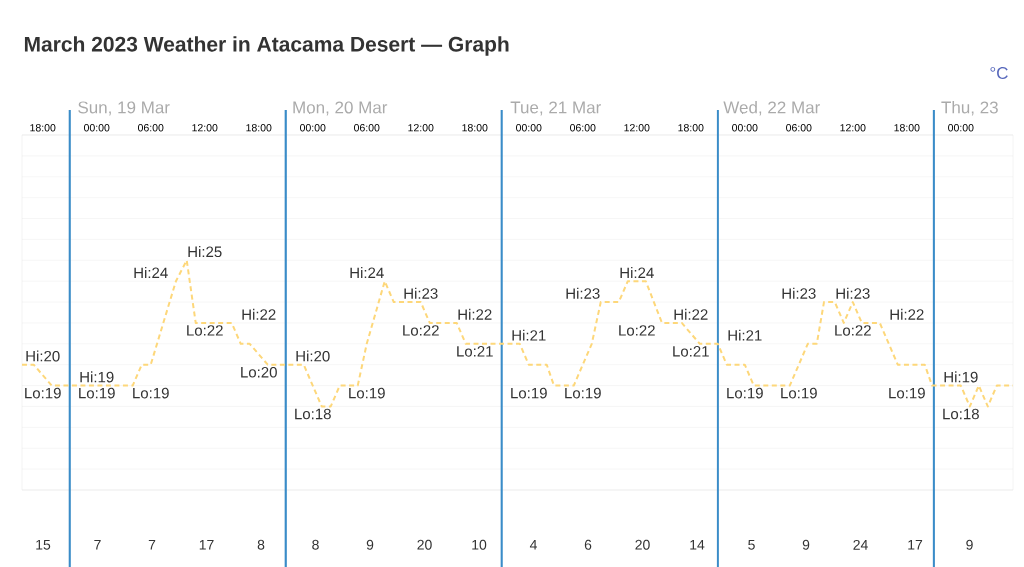 This screenshot has height=567, width=1024. I want to click on data-label: Hi:25, so click(205, 252).